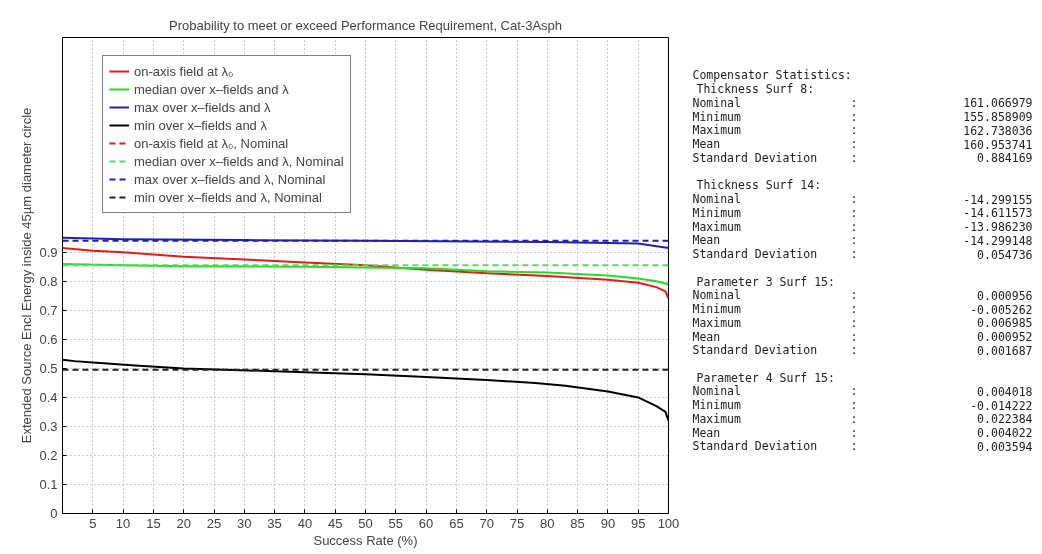 The image size is (1042, 554). What do you see at coordinates (456, 523) in the screenshot?
I see `x-tick-label: 65` at bounding box center [456, 523].